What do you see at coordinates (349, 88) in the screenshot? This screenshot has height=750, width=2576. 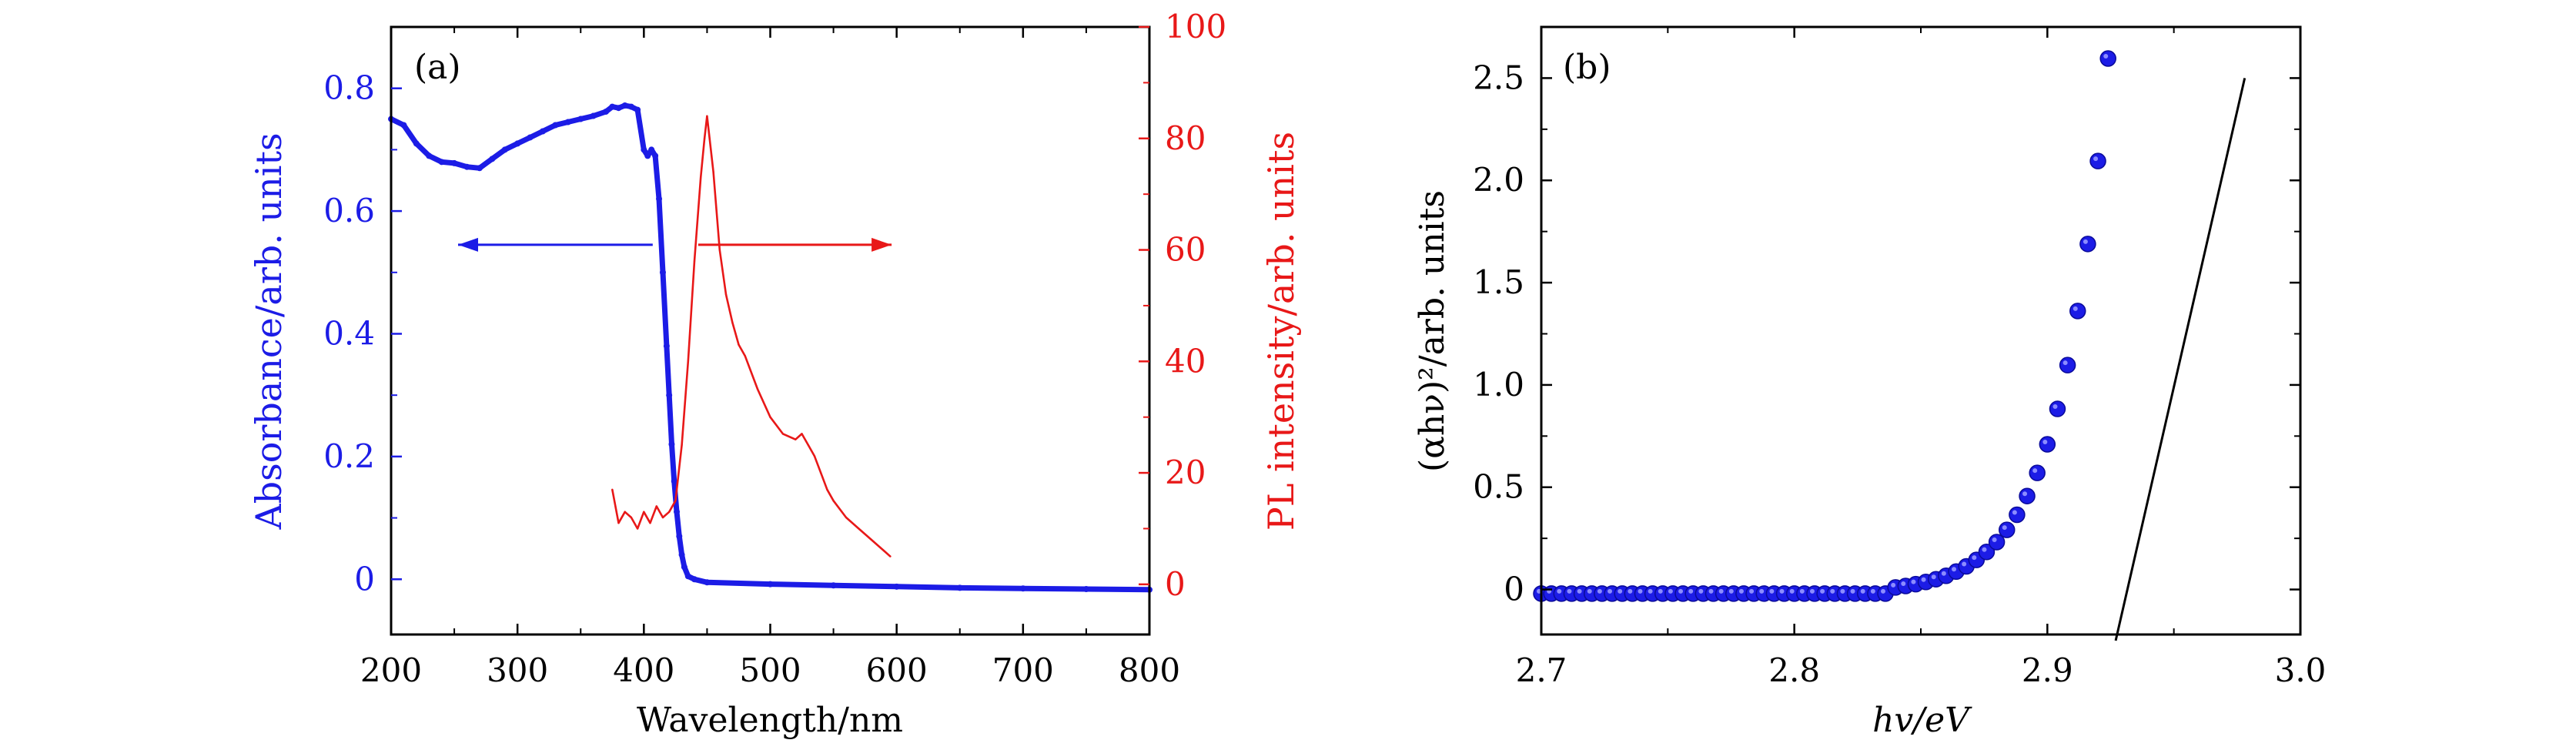 I see `y-tick-label-left: 0.8` at bounding box center [349, 88].